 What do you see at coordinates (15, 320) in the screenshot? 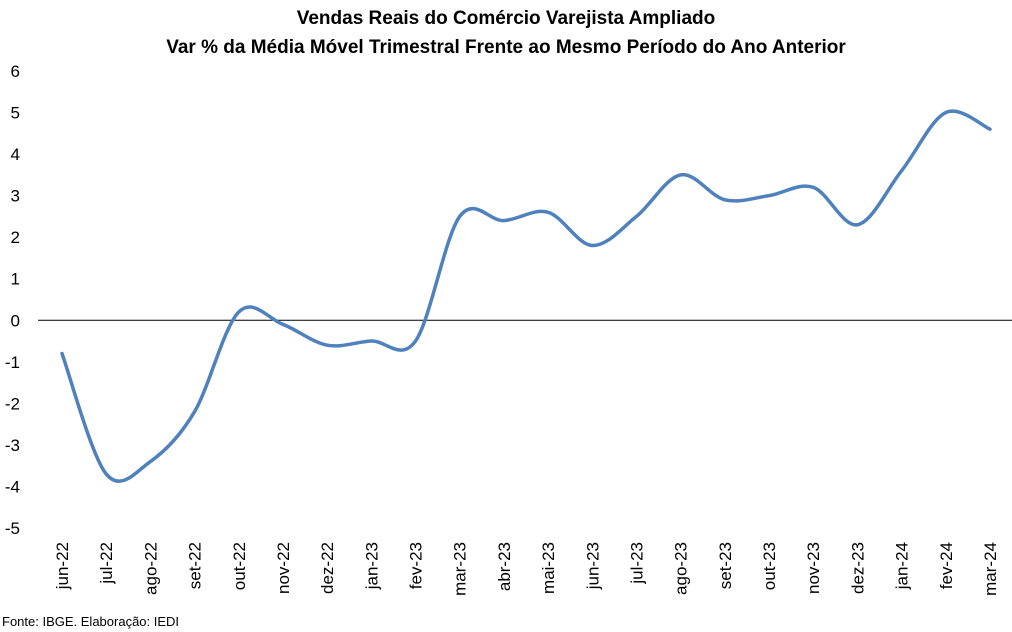
I see `y-tick-label: 0` at bounding box center [15, 320].